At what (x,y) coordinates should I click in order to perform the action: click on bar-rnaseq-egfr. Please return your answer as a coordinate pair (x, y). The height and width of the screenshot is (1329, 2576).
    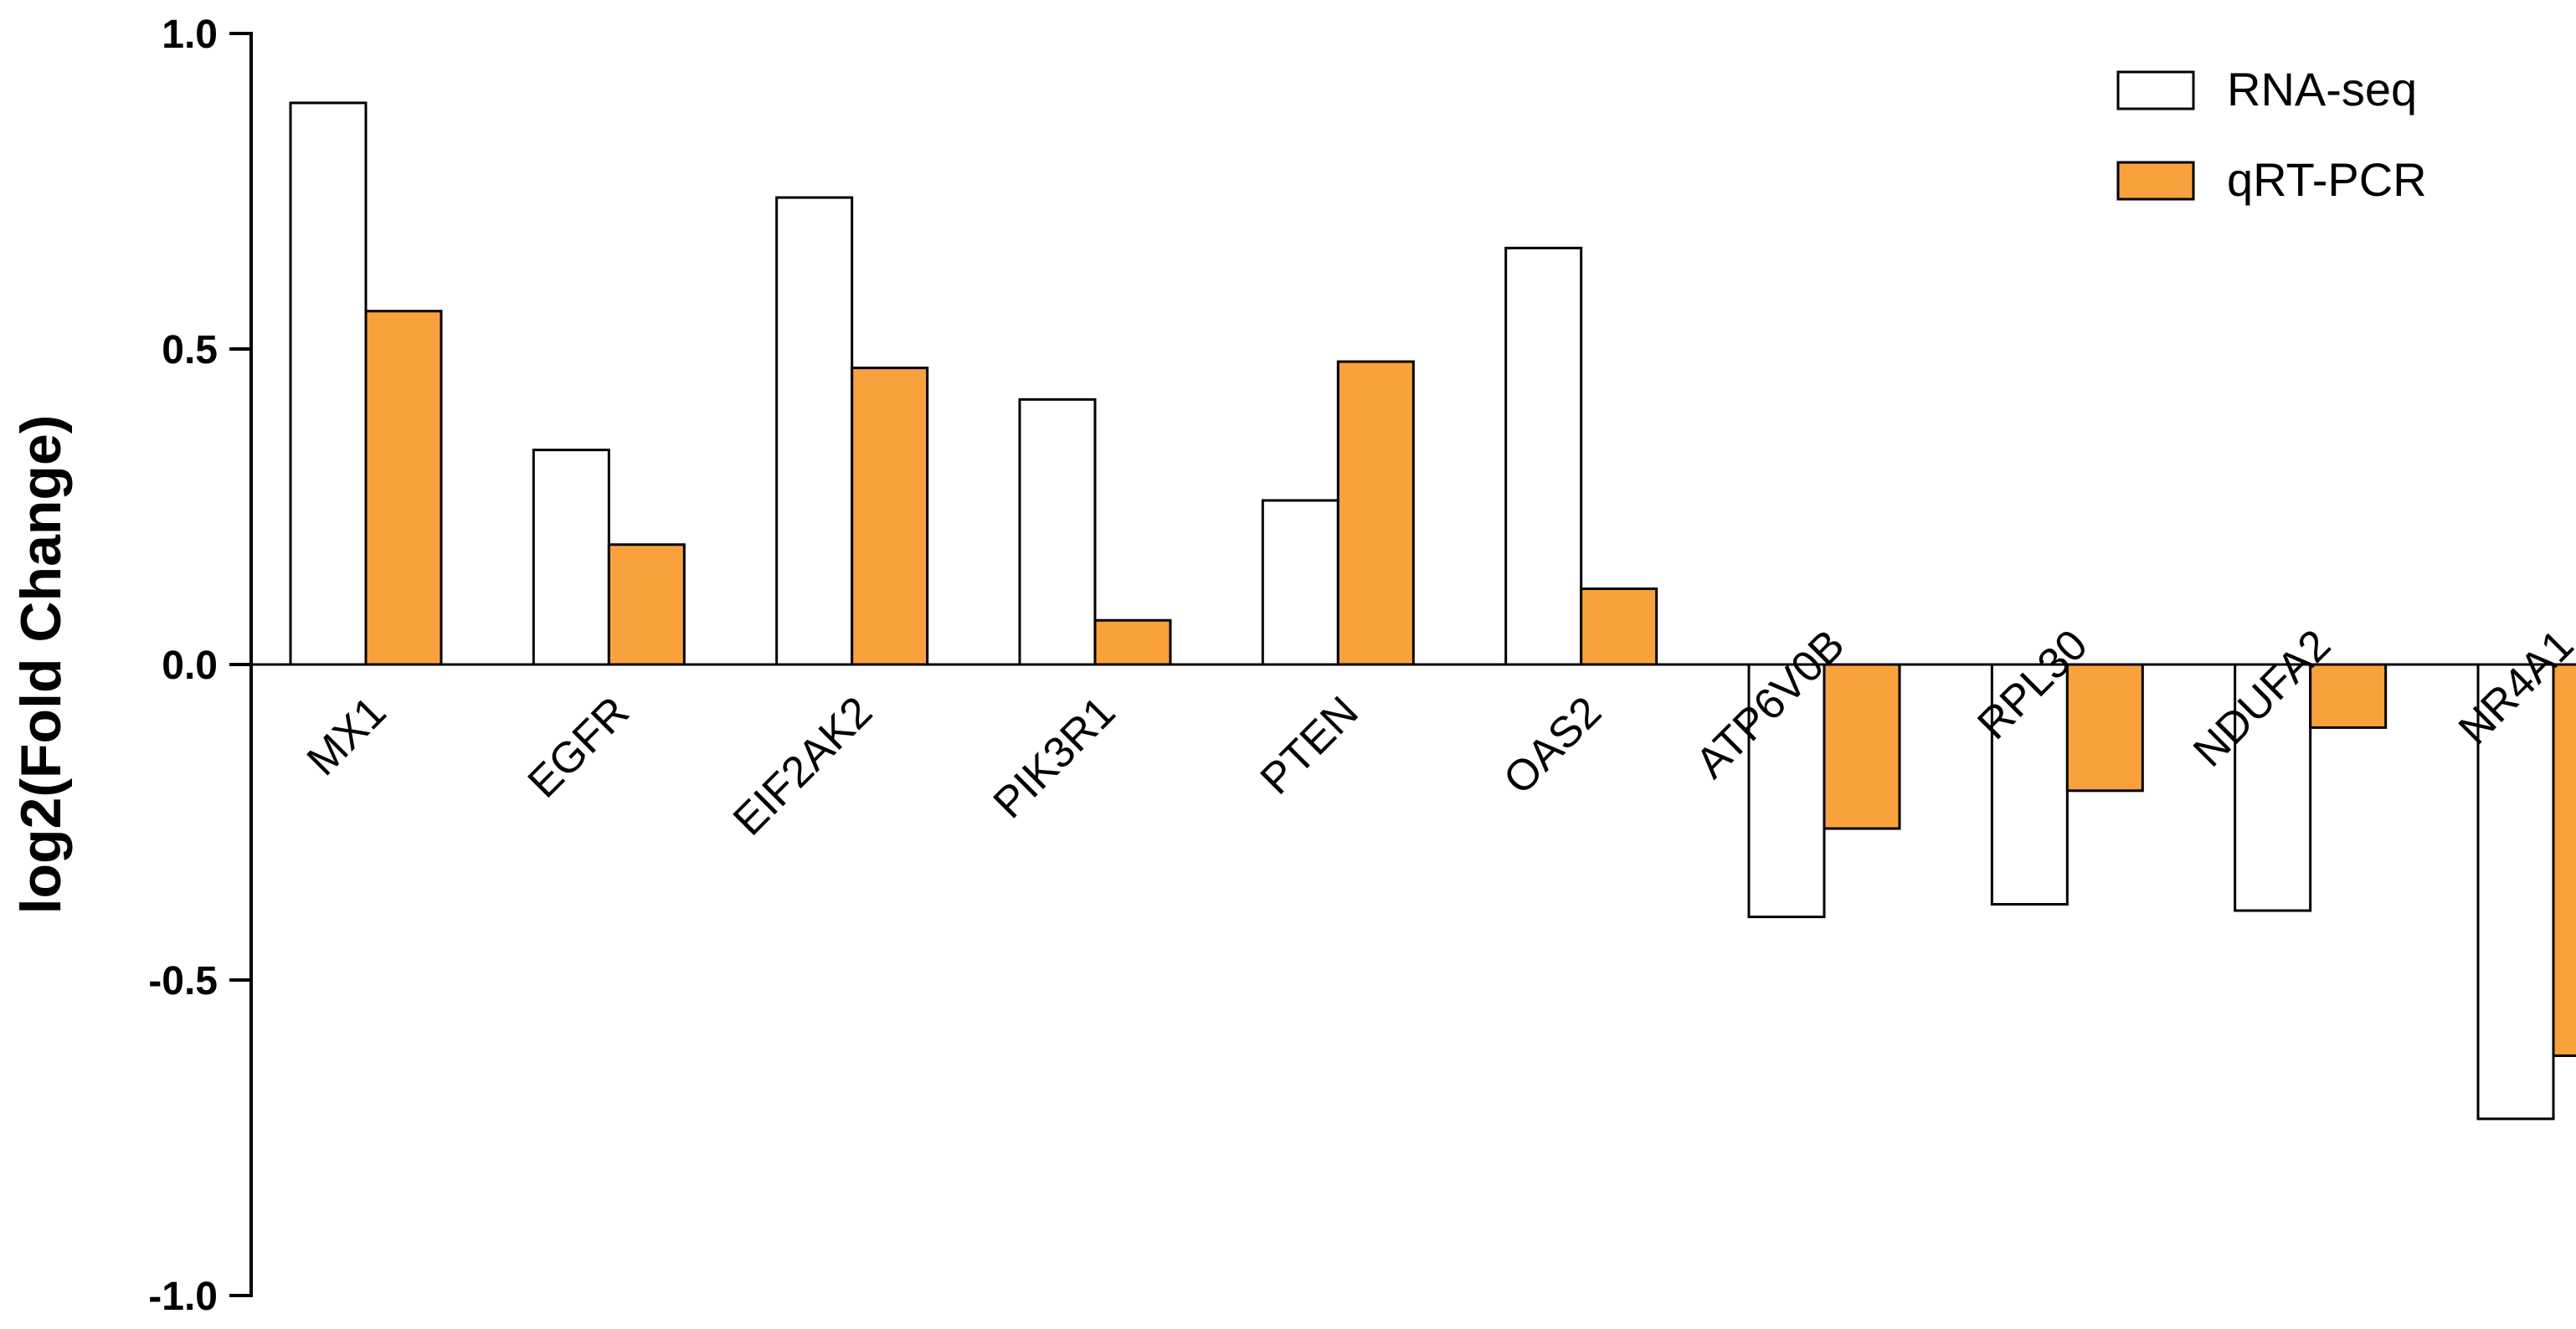
    Looking at the image, I should click on (571, 557).